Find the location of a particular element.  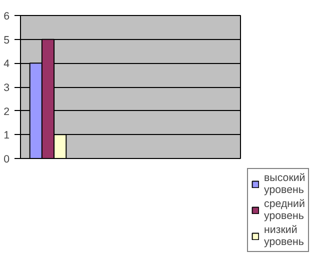

y-tick-label: 3 is located at coordinates (7, 88).